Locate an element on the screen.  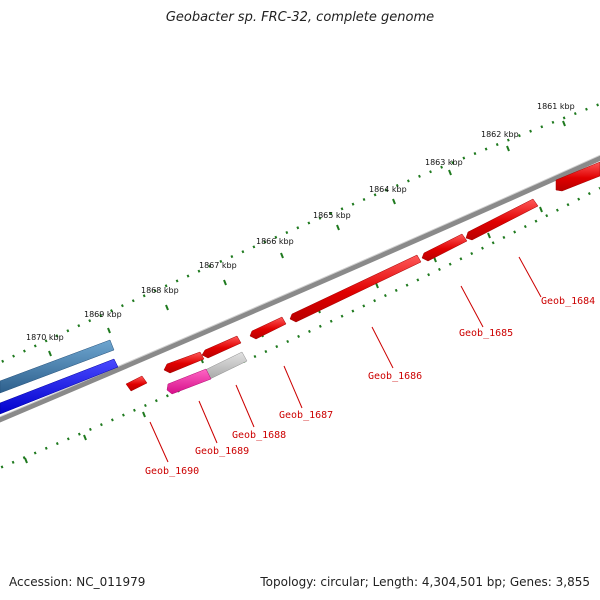
kbp-label: 1863 kbp is located at coordinates (444, 162).